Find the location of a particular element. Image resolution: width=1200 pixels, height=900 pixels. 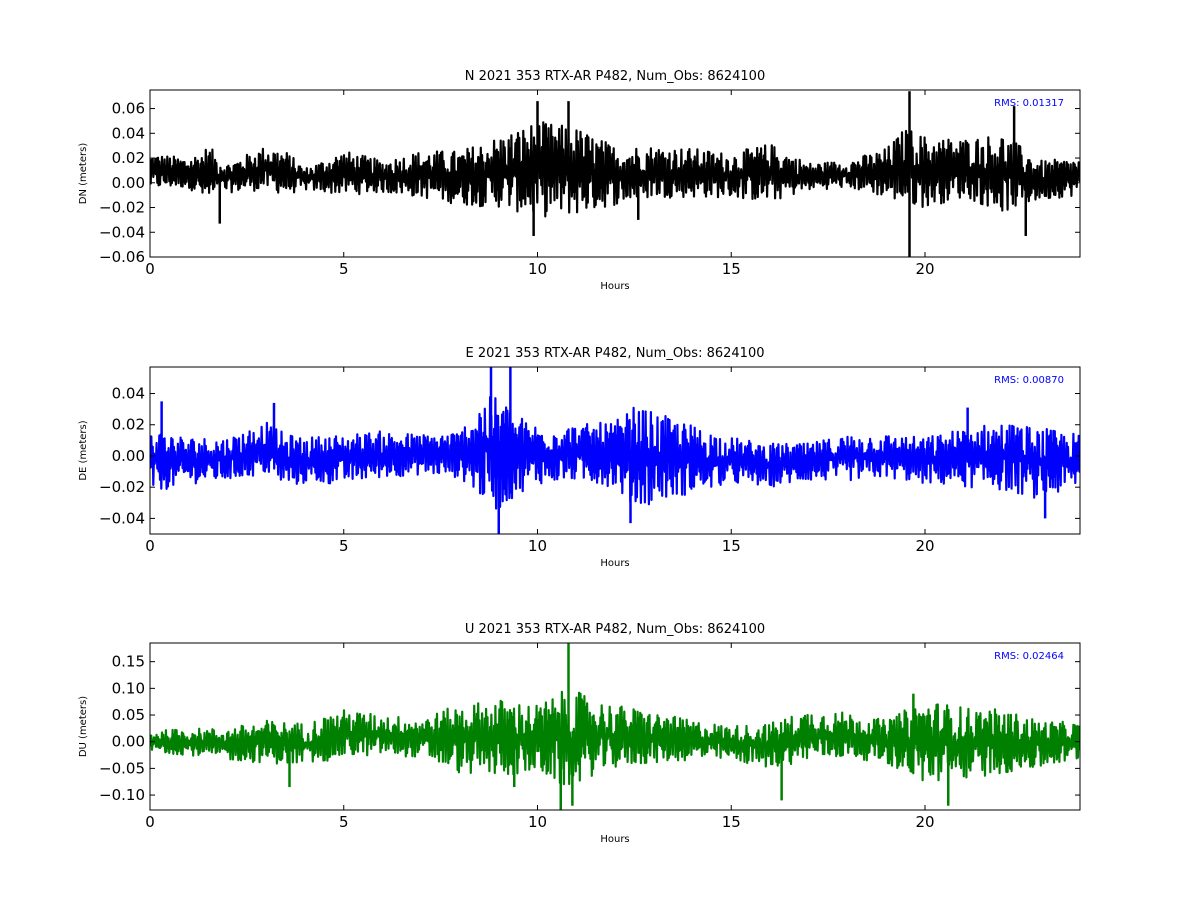

panel-north-xtick-label: 0 is located at coordinates (150, 269).